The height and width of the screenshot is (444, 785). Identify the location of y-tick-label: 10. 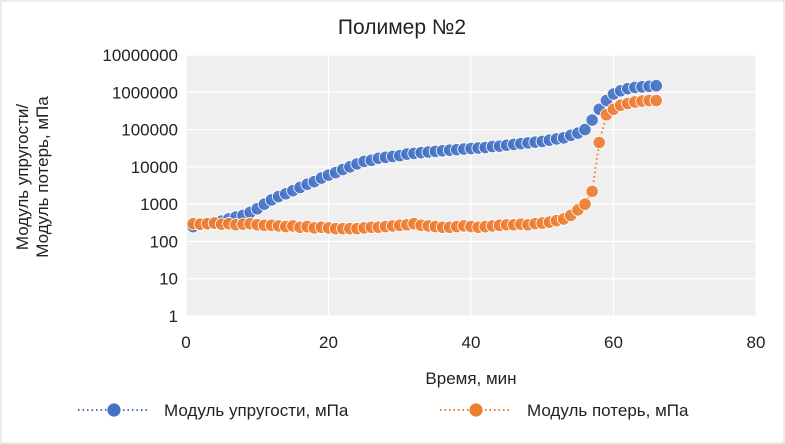
(168, 279).